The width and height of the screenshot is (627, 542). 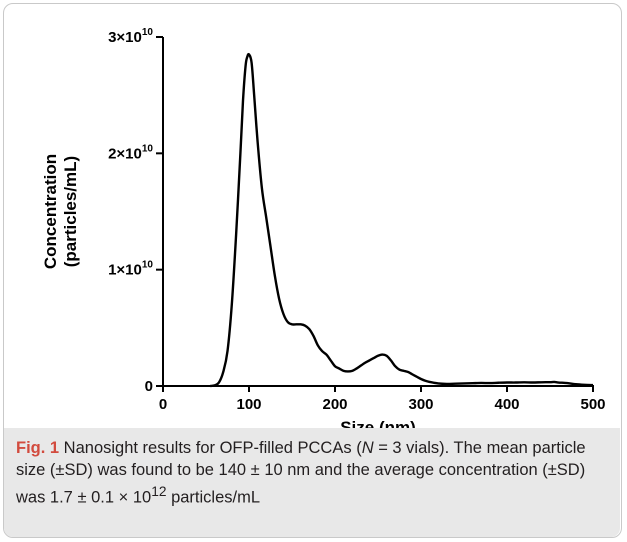 I want to click on caption-text-1: Nanosight results for OFP-filled PCCAs (, so click(x=210, y=448).